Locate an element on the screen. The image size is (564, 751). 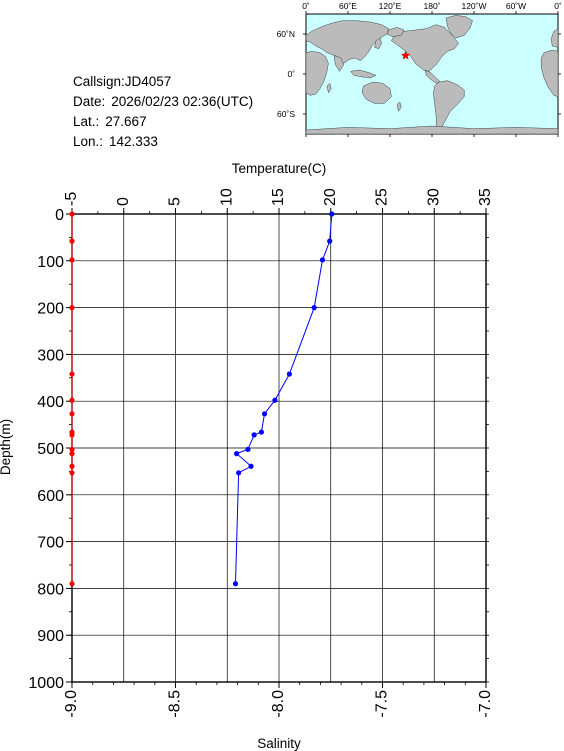
depth-tick-label: 200 is located at coordinates (50, 309).